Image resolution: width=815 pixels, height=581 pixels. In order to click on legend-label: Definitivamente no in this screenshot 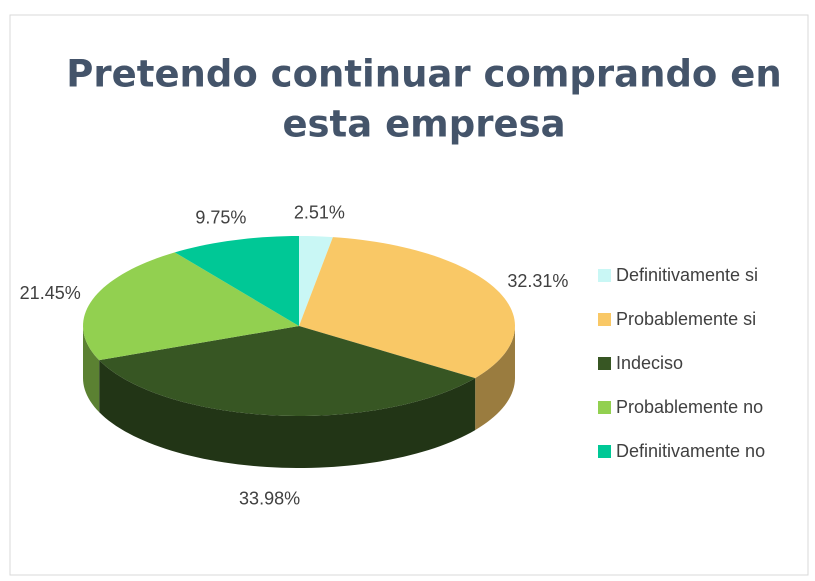, I will do `click(690, 451)`.